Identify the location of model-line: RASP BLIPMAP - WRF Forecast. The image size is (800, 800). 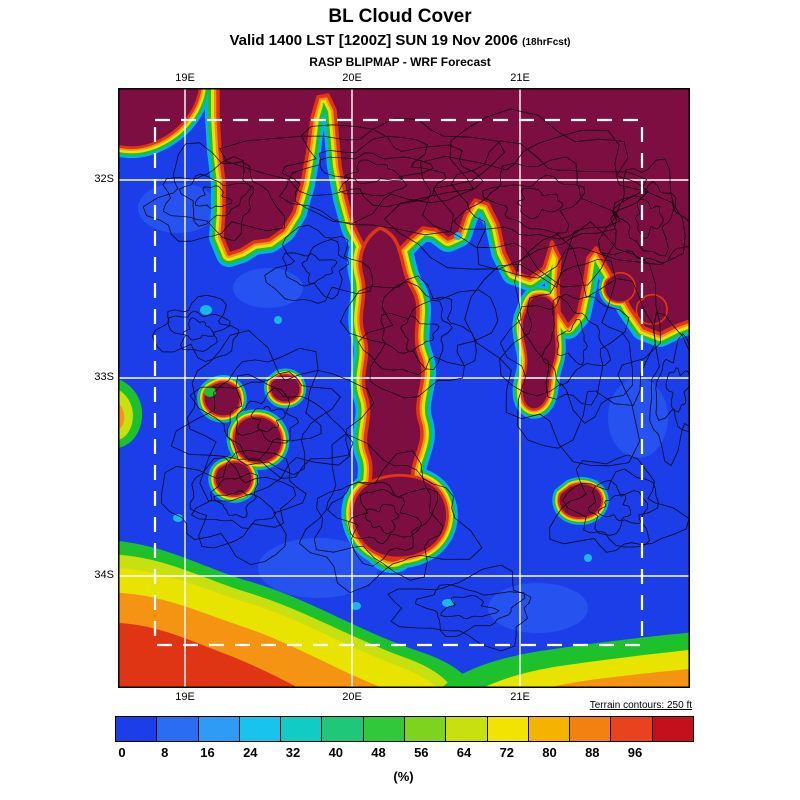
(400, 62).